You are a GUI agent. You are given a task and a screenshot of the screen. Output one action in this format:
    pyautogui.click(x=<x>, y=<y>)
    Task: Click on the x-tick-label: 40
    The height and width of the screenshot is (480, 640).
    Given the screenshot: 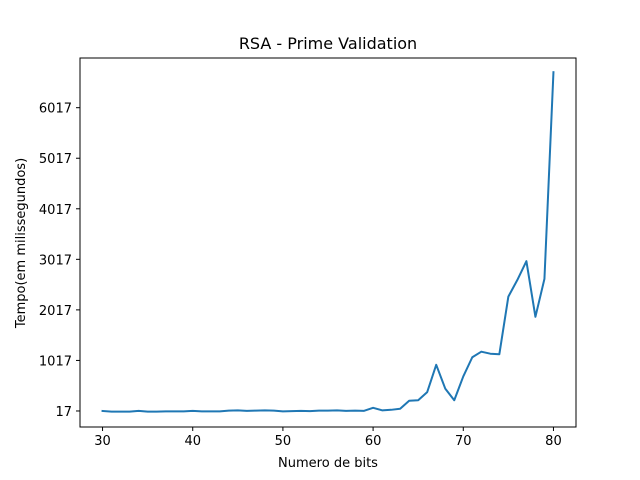 What is the action you would take?
    pyautogui.click(x=192, y=441)
    